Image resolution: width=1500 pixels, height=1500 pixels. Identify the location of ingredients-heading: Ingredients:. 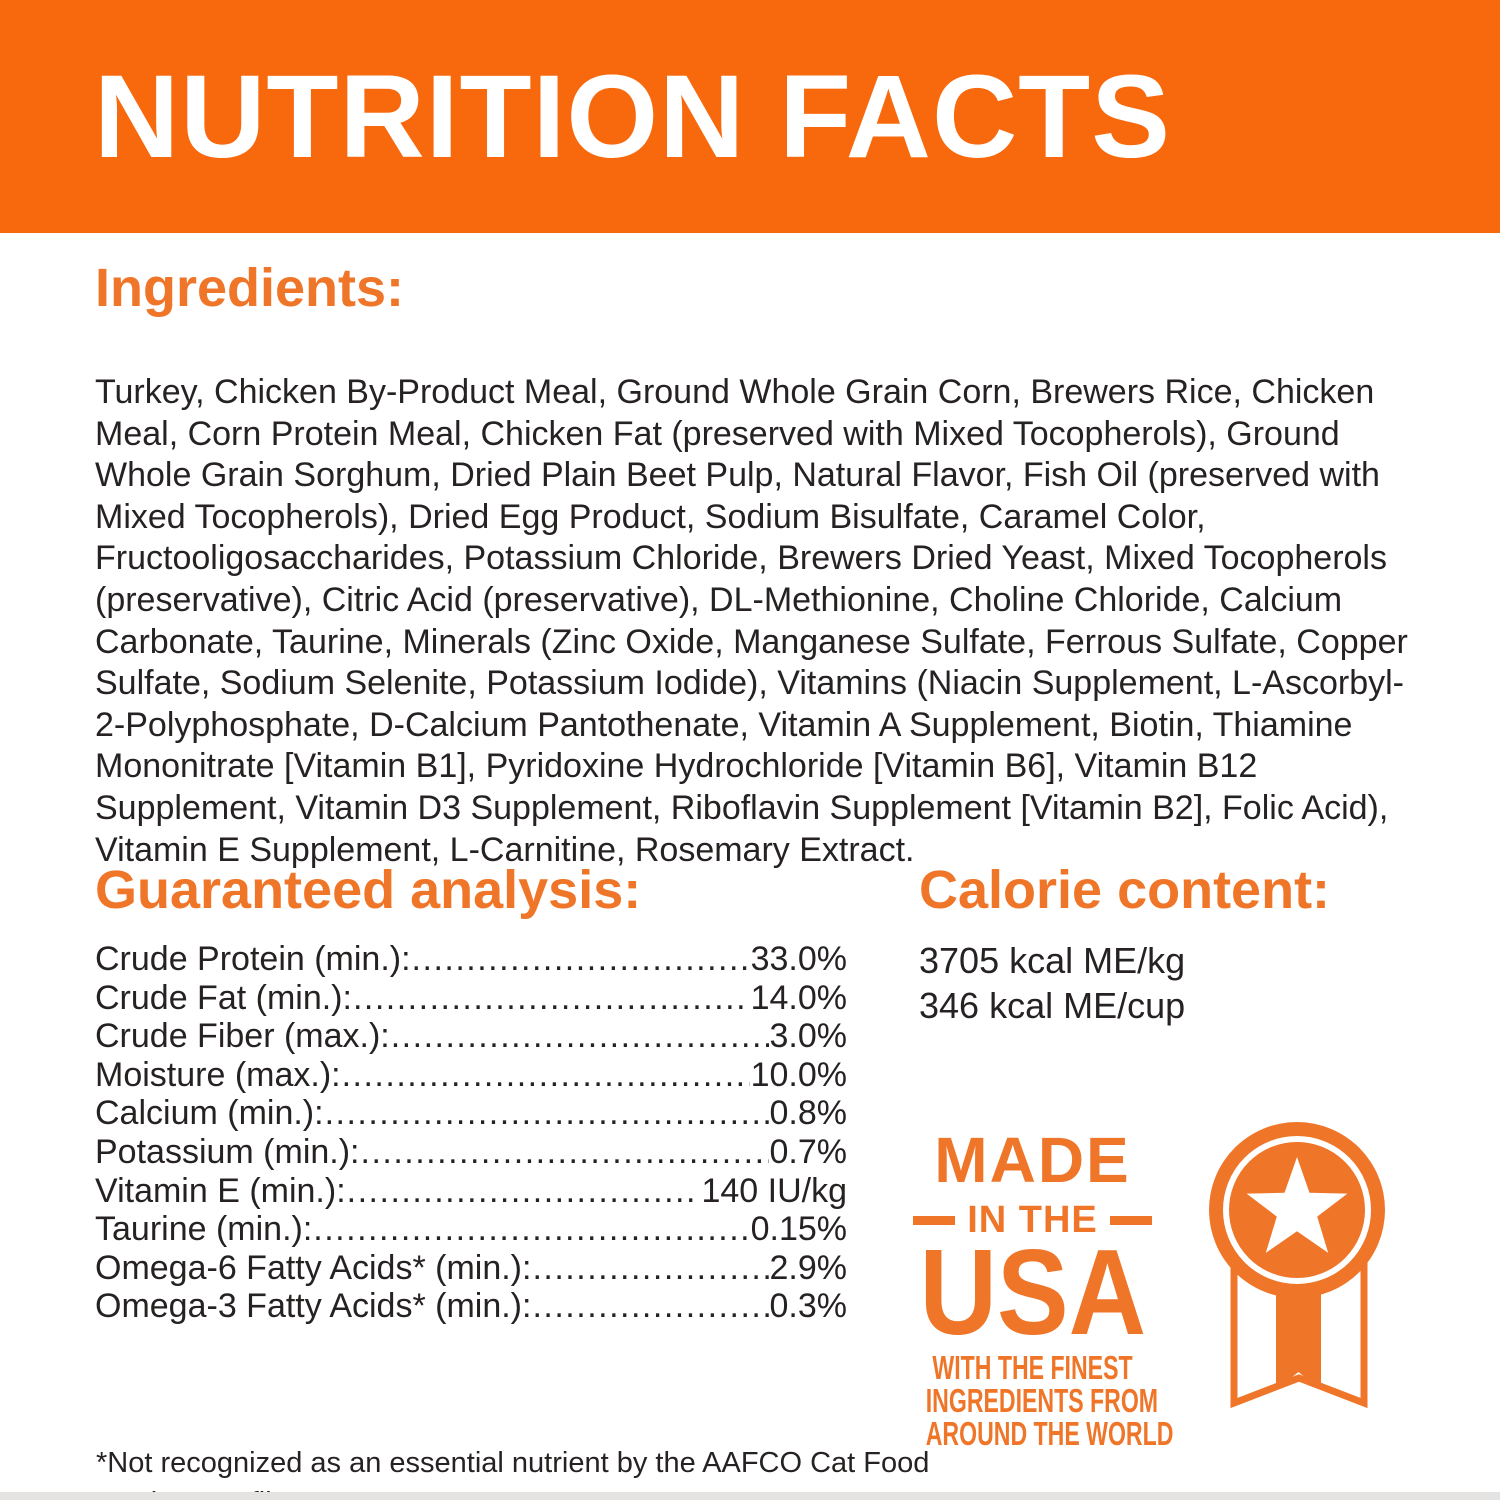
(250, 288).